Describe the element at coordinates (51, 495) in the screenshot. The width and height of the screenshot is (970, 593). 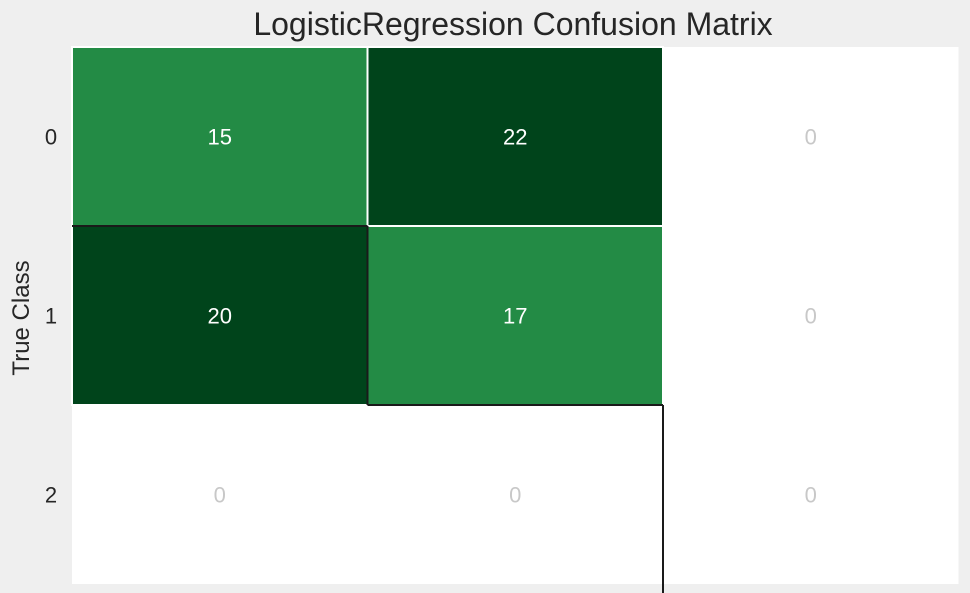
I see `y-tick-label-2: 2` at that location.